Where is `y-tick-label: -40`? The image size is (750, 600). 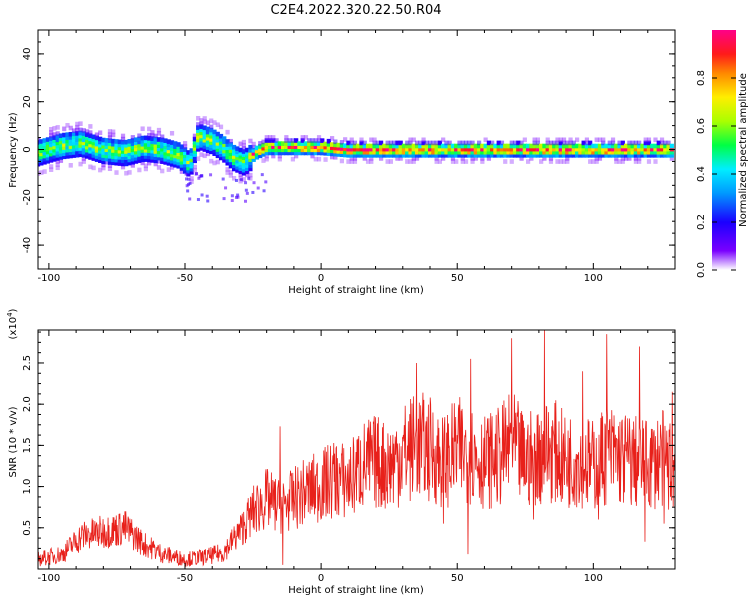
y-tick-label: -40 is located at coordinates (27, 245).